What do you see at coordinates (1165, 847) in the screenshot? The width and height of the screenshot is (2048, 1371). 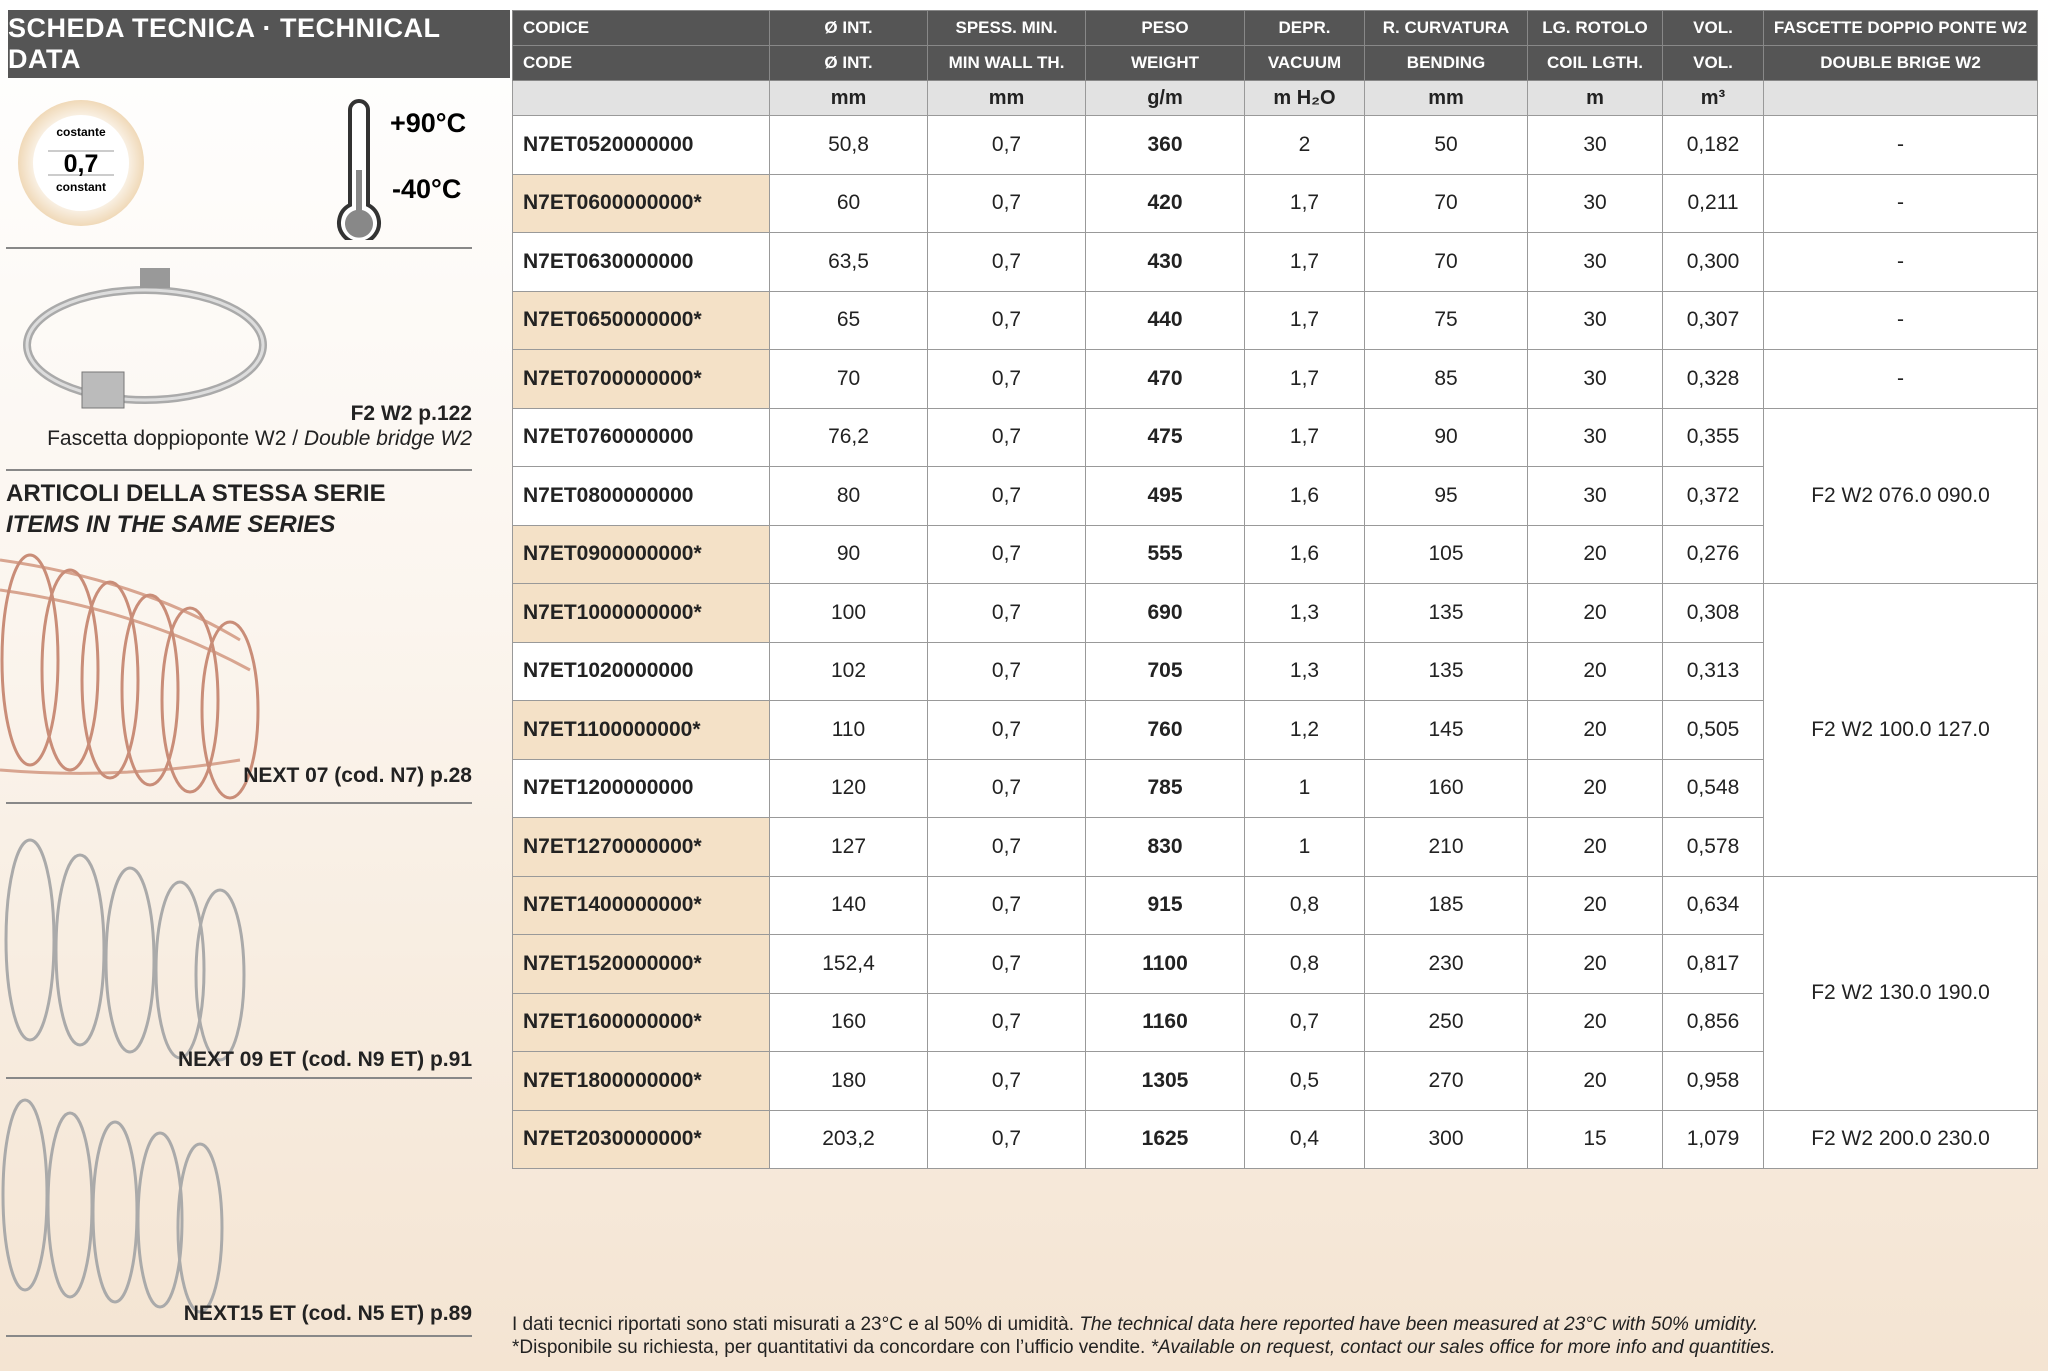 I see `cell: 830` at bounding box center [1165, 847].